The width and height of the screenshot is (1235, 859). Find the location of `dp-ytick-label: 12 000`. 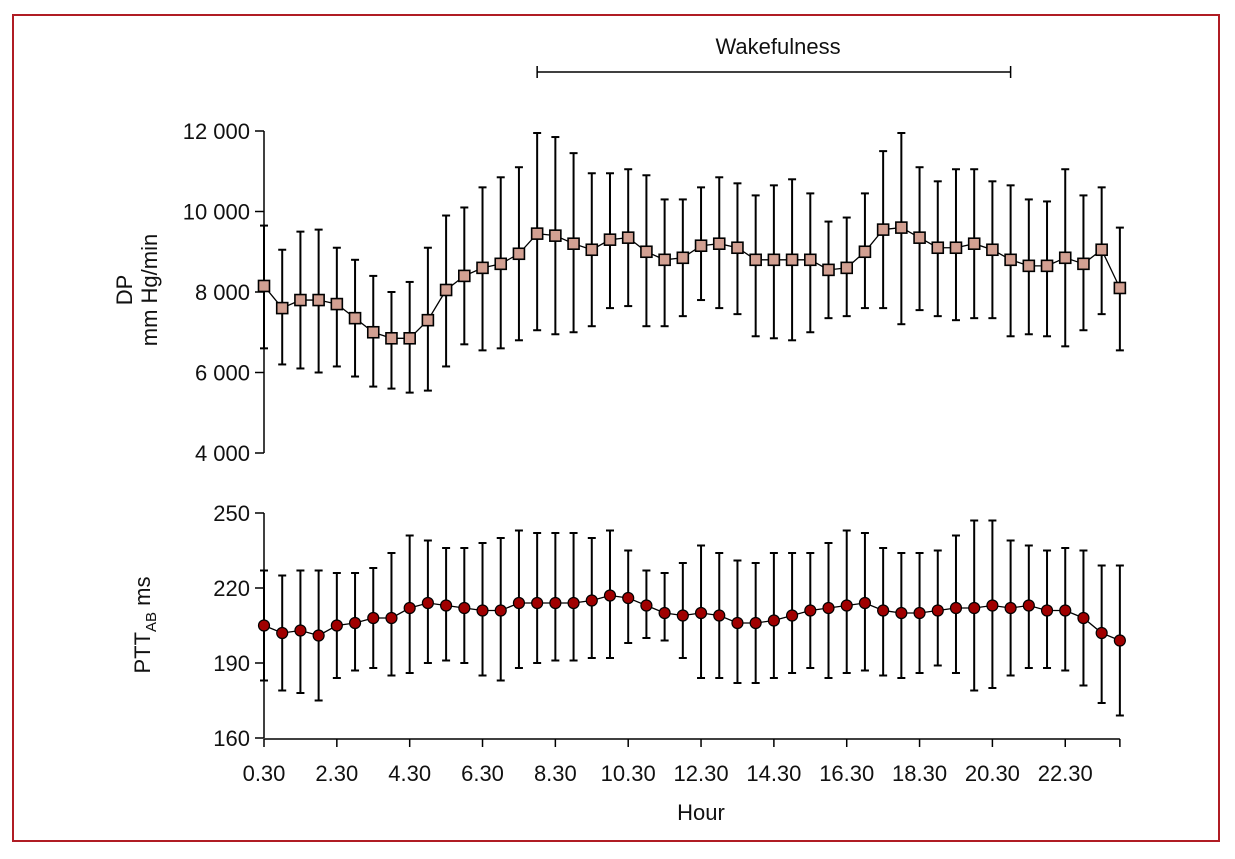

dp-ytick-label: 12 000 is located at coordinates (216, 131).